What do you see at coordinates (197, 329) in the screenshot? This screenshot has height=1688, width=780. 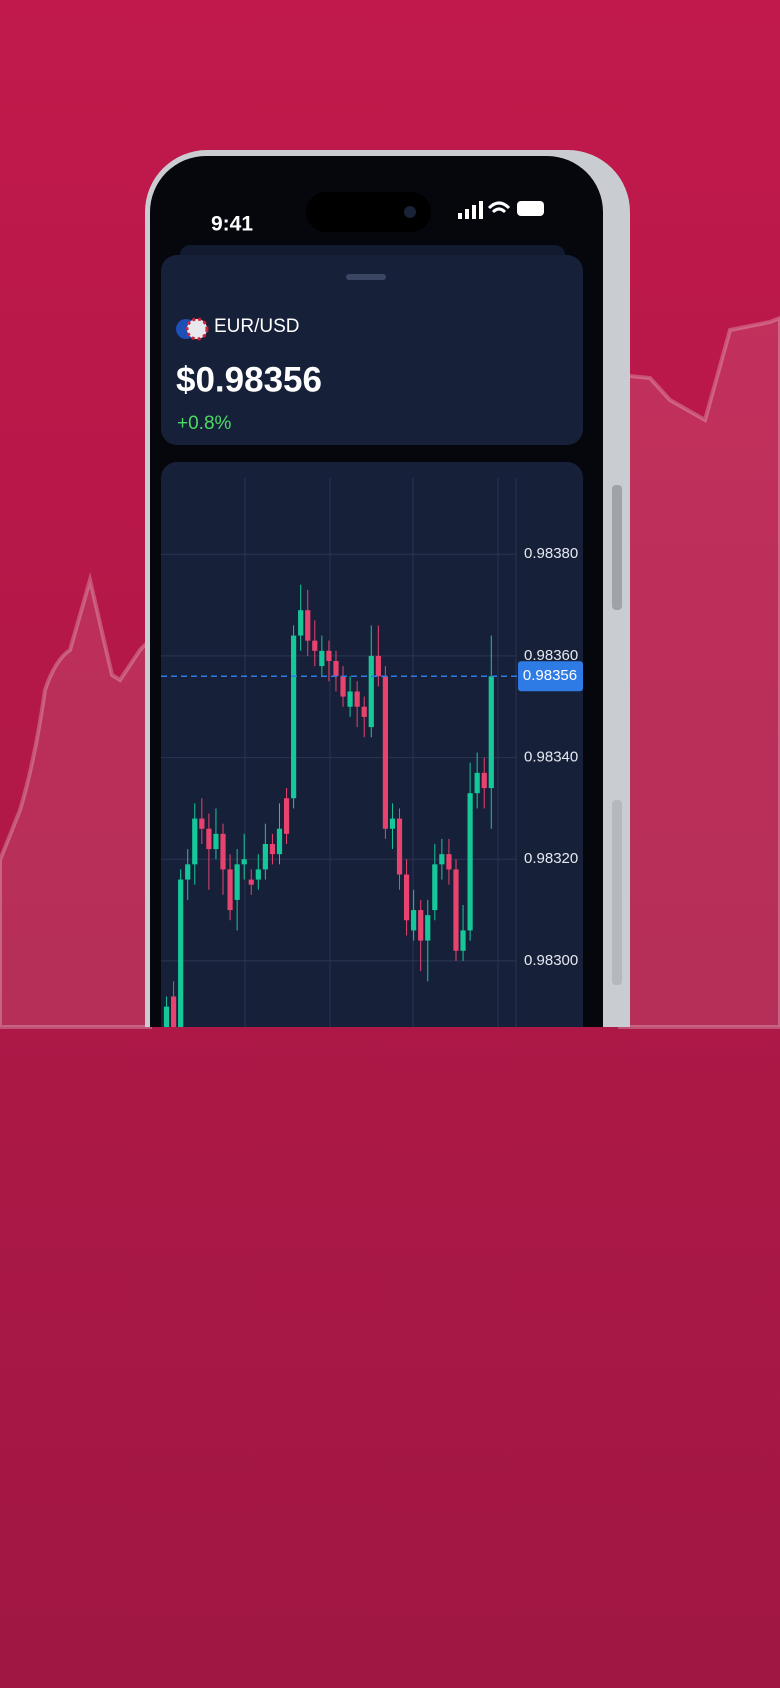 I see `us-flag` at bounding box center [197, 329].